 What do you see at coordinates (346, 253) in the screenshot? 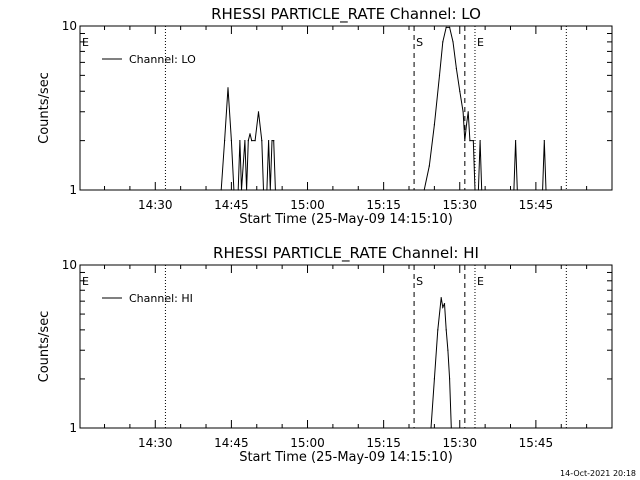
I see `chart-title: RHESSI PARTICLE_RATE Channel: HI` at bounding box center [346, 253].